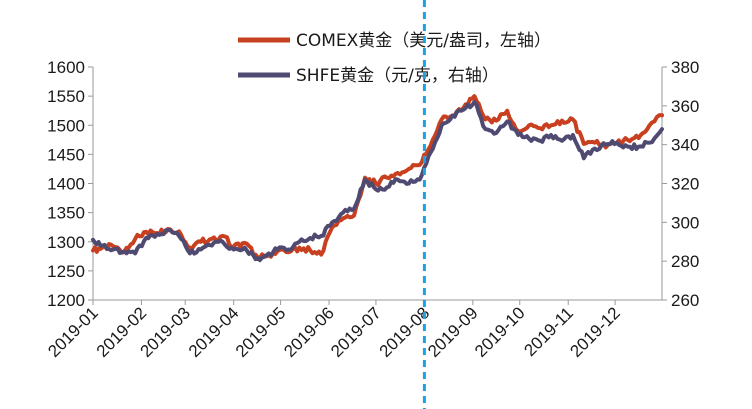 Image resolution: width=752 pixels, height=409 pixels. What do you see at coordinates (685, 184) in the screenshot?
I see `right-y-tick-label: 320` at bounding box center [685, 184].